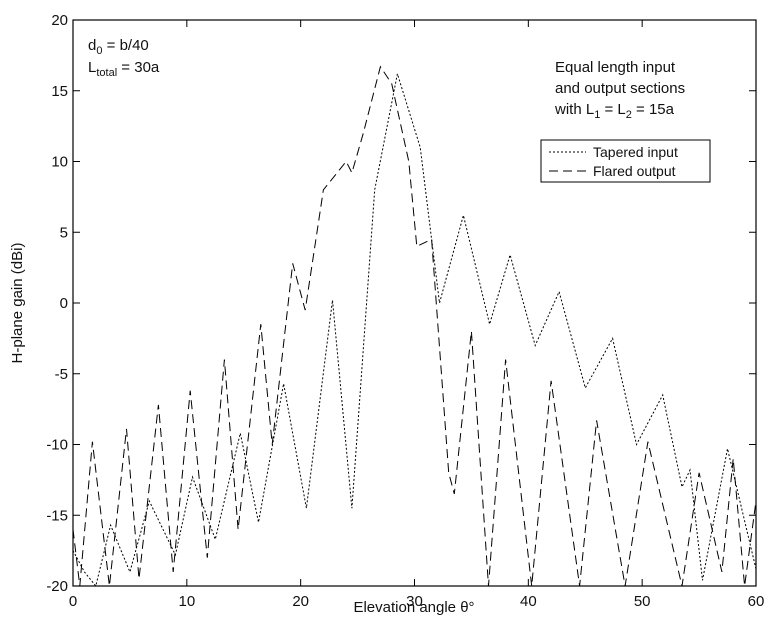 Image resolution: width=771 pixels, height=626 pixels. Describe the element at coordinates (642, 601) in the screenshot. I see `x-tick-label: 50` at that location.